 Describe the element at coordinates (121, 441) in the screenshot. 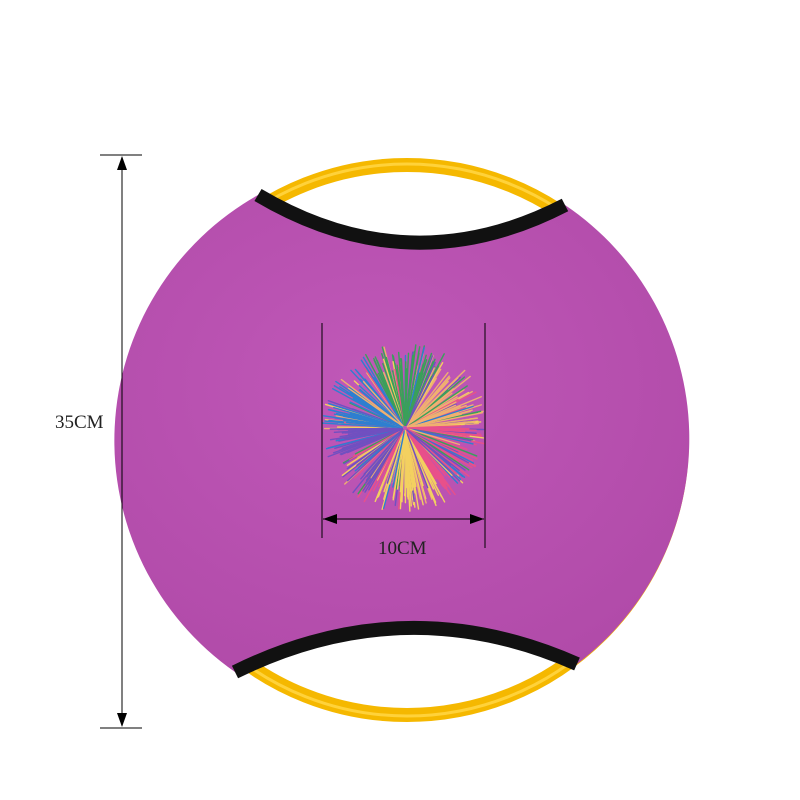

I see `height-dimension` at that location.